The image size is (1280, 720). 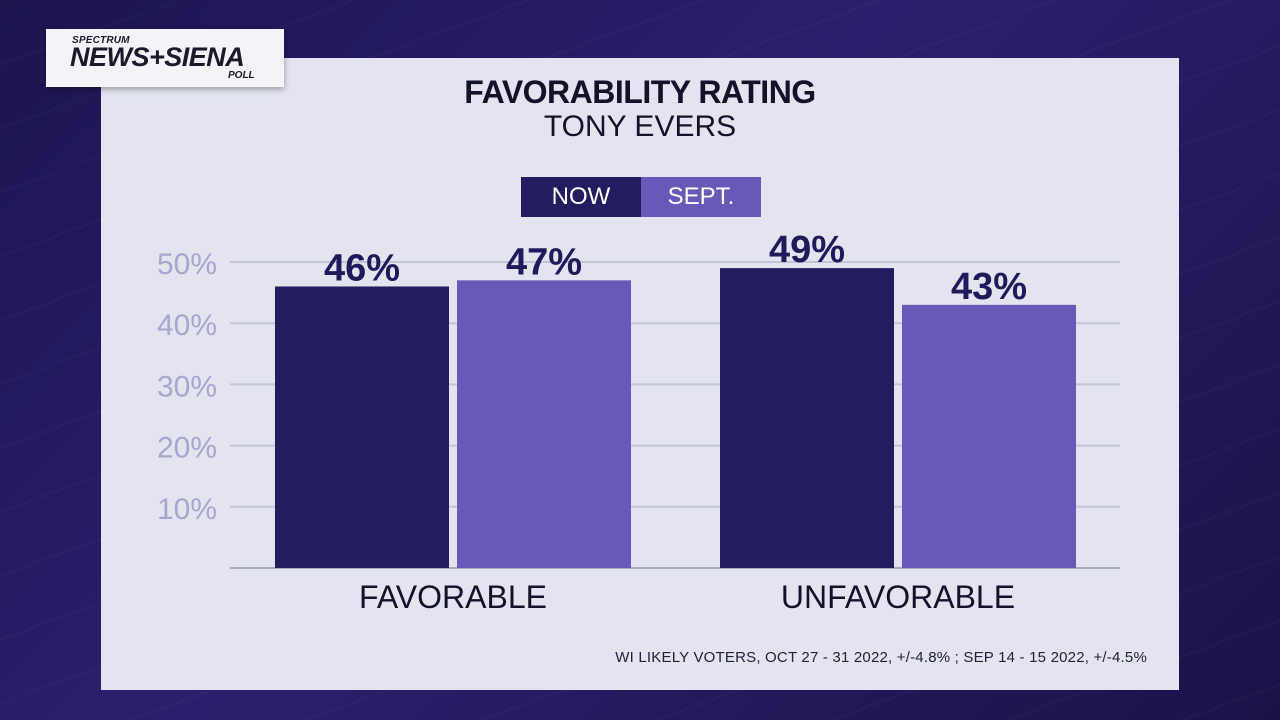 I want to click on data-label: 47%, so click(x=544, y=262).